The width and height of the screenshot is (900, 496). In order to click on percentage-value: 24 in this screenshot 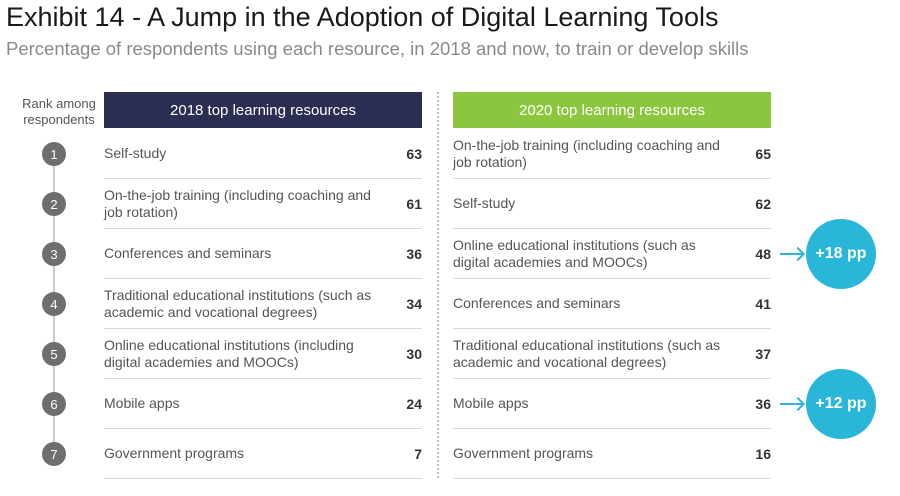, I will do `click(414, 403)`.